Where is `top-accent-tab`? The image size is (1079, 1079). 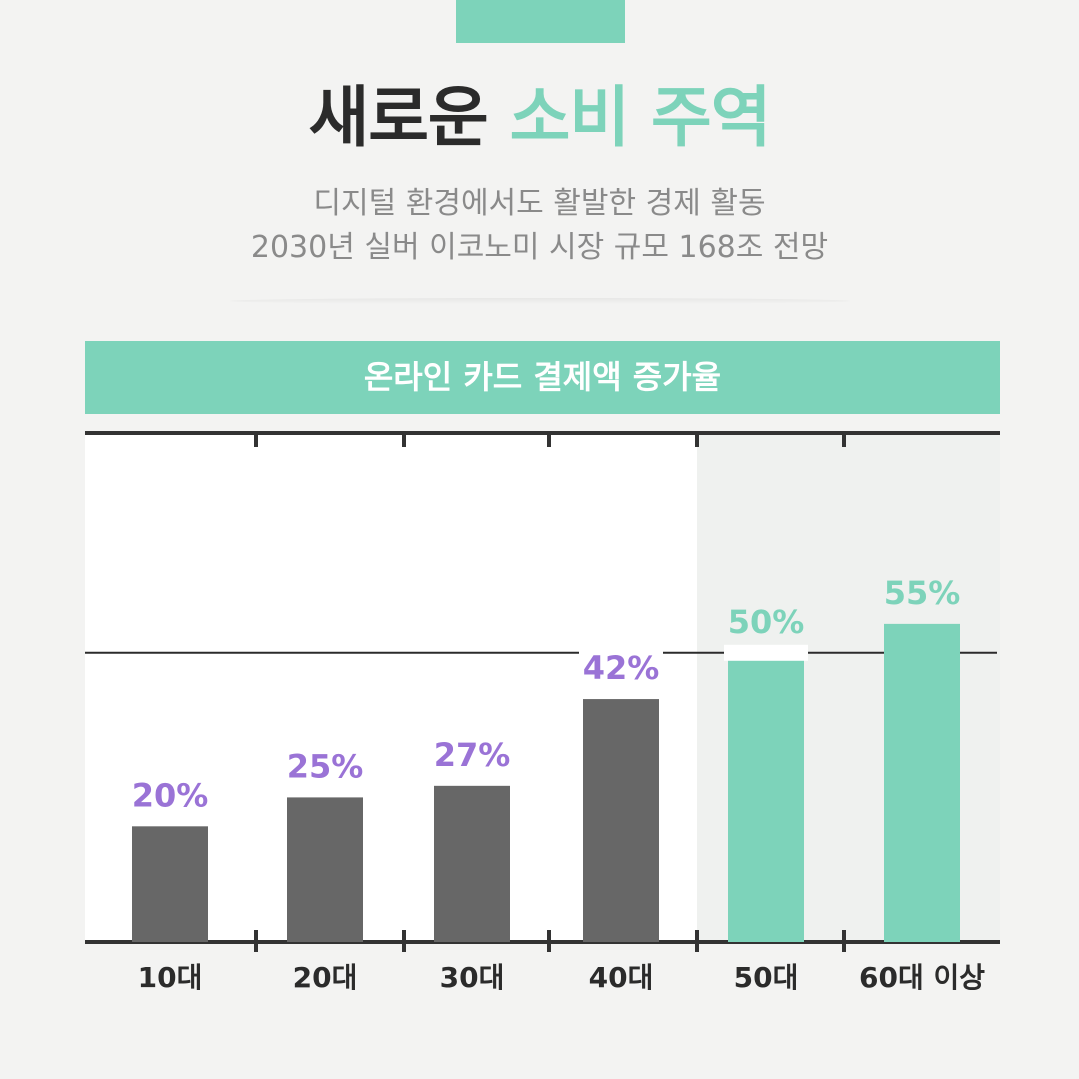
top-accent-tab is located at coordinates (540, 21).